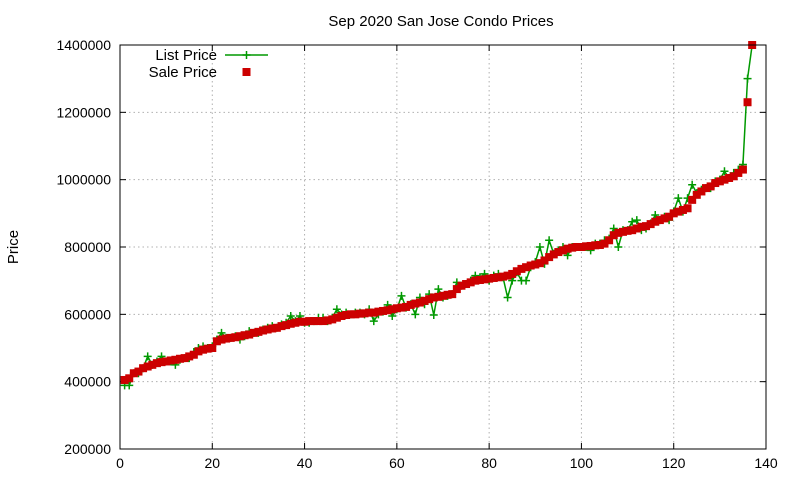 This screenshot has width=800, height=480. What do you see at coordinates (246, 72) in the screenshot?
I see `legend-sample-sale-price` at bounding box center [246, 72].